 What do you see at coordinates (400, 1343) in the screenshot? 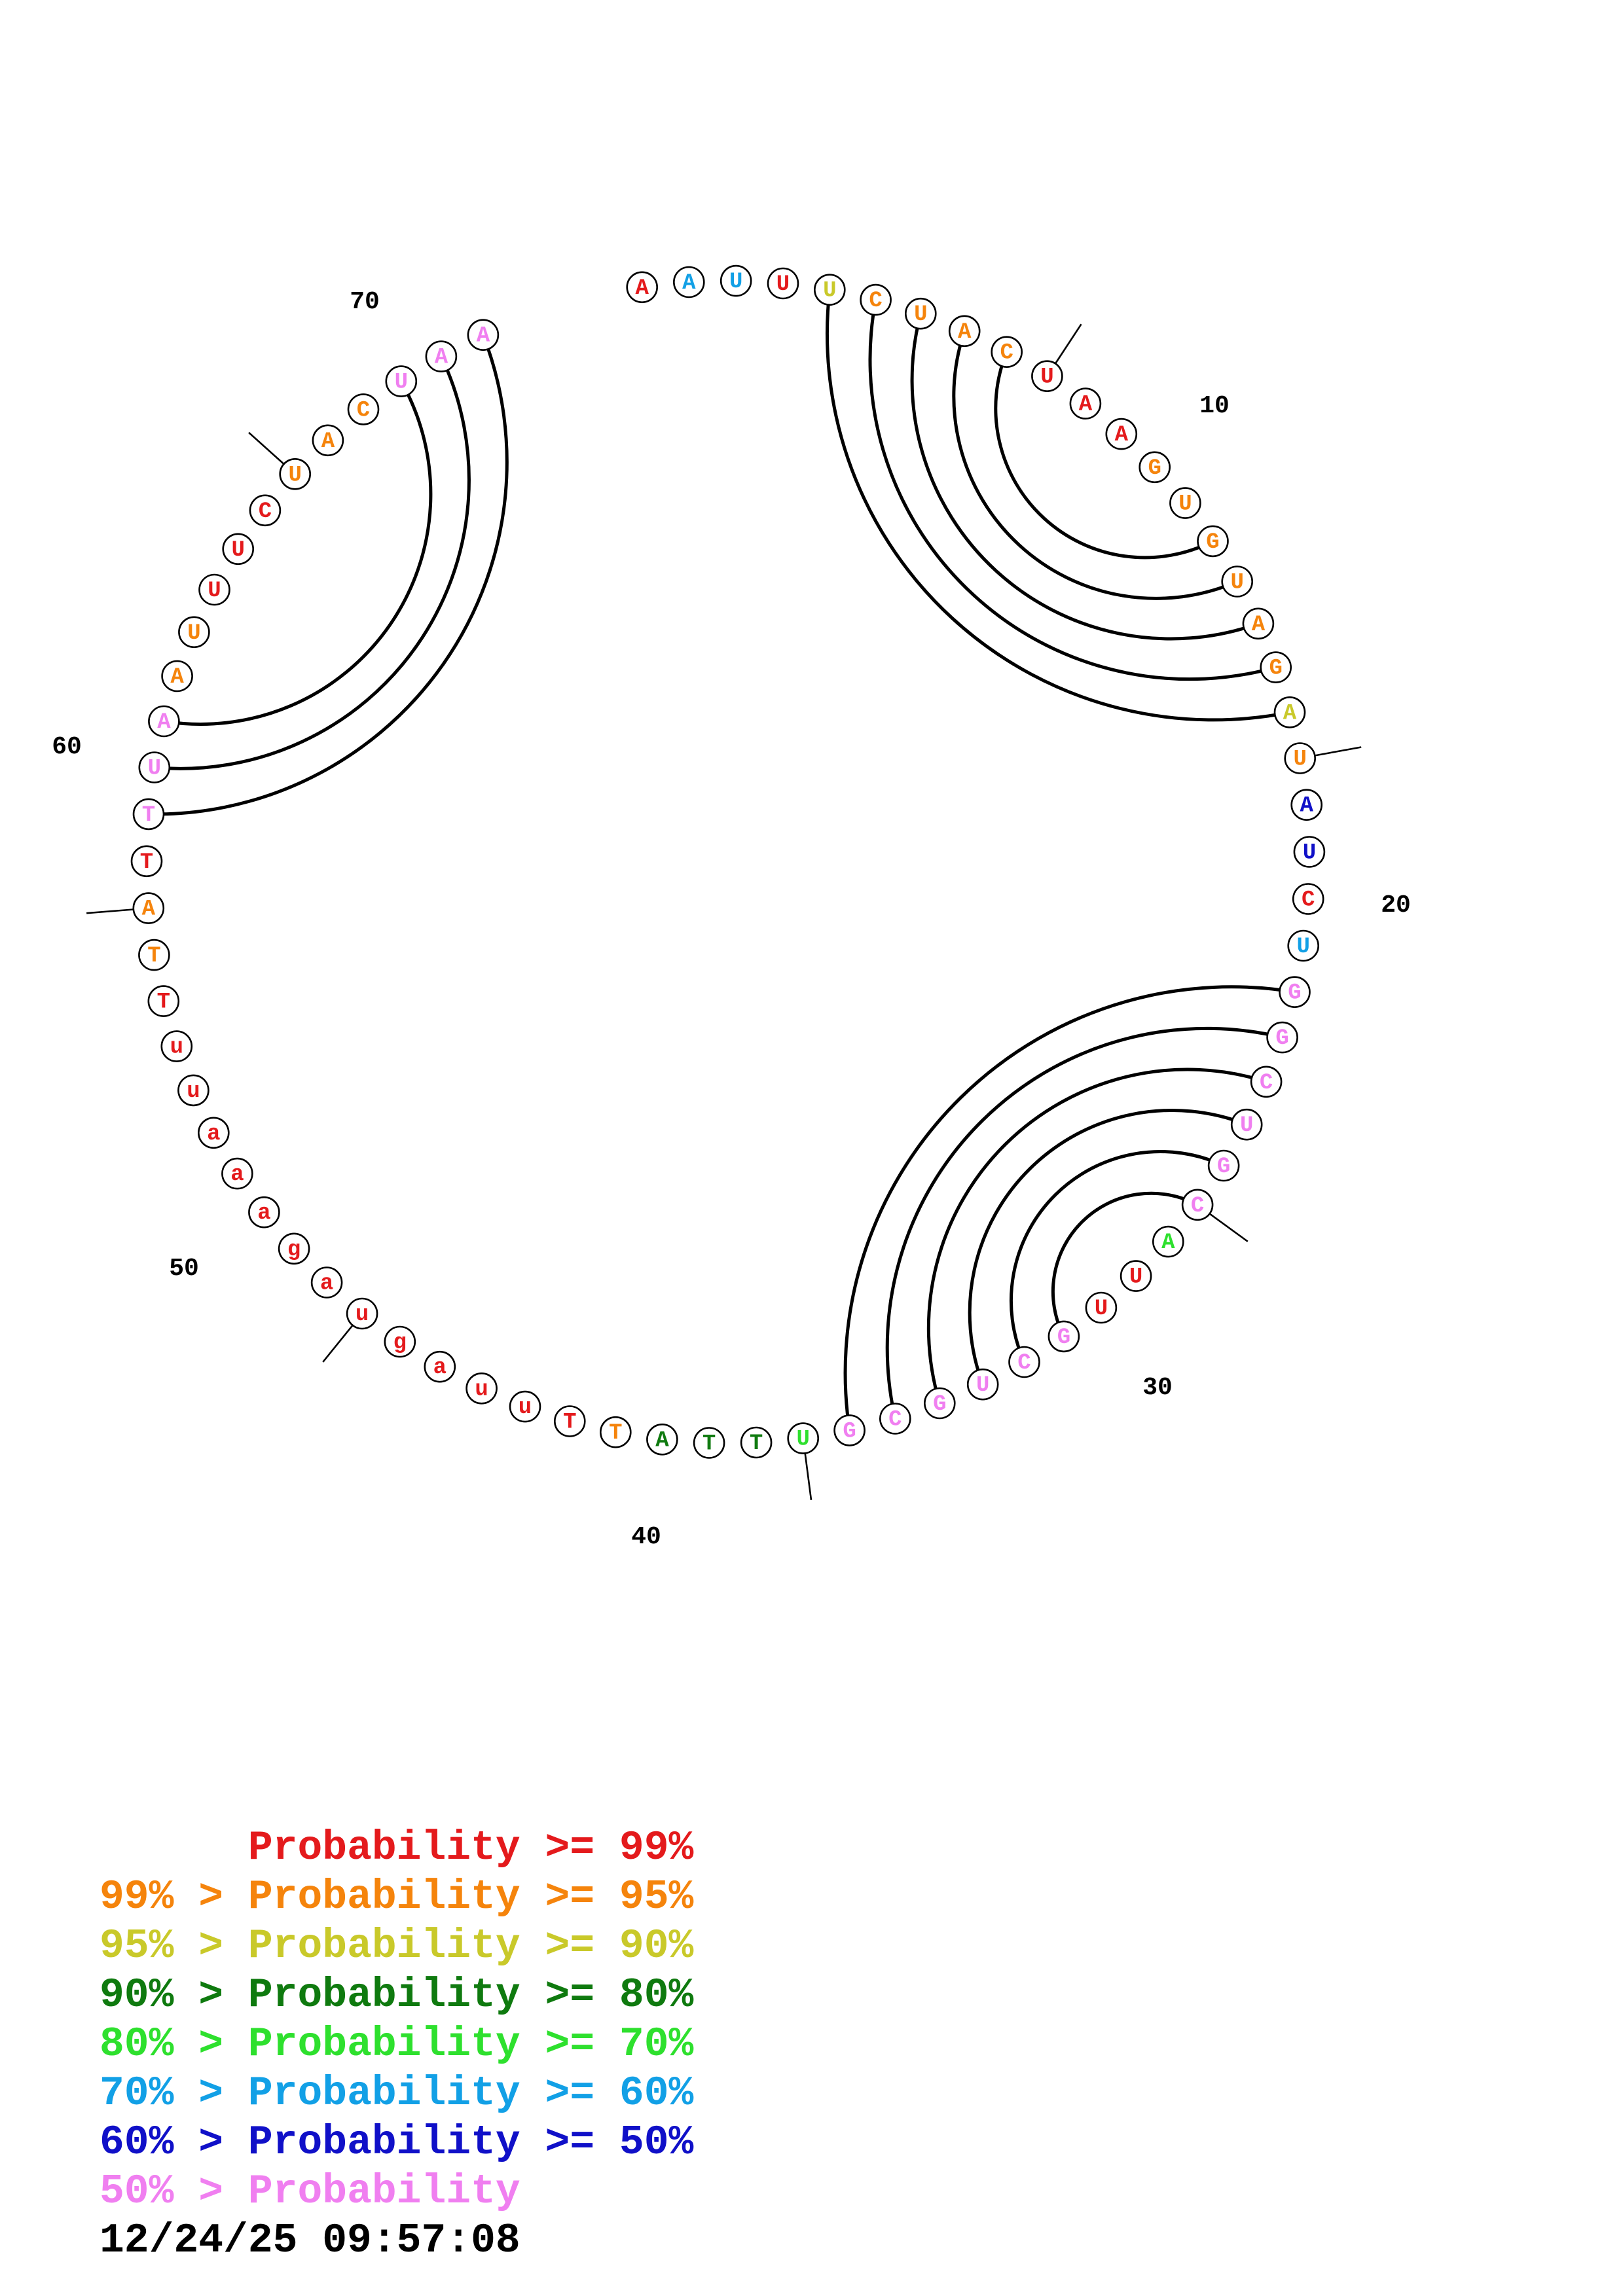
I see `nucleotide-letter: g` at bounding box center [400, 1343].